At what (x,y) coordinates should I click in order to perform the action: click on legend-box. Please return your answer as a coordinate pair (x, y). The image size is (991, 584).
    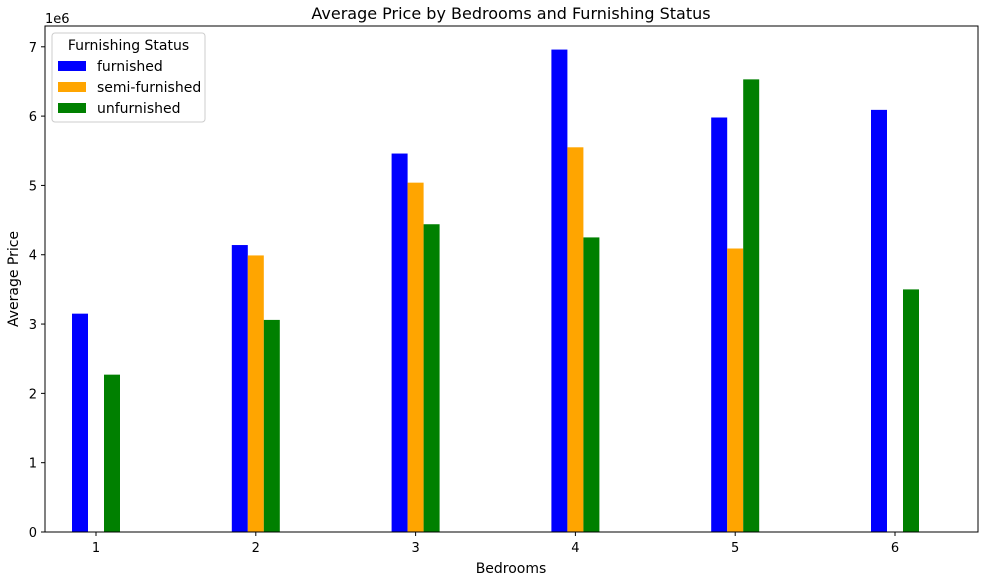
    Looking at the image, I should click on (128, 77).